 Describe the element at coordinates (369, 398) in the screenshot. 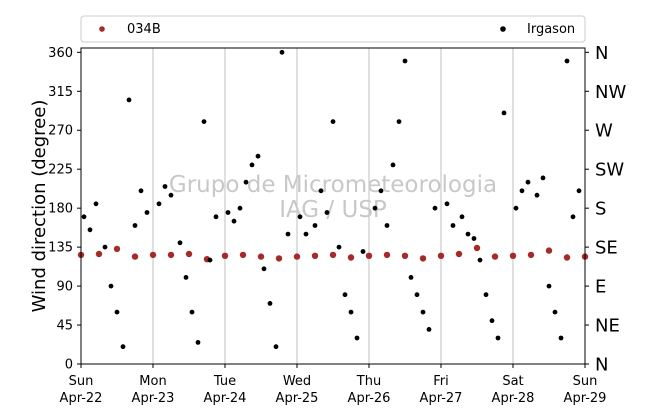

I see `x-tick-label-date: Apr-26` at that location.